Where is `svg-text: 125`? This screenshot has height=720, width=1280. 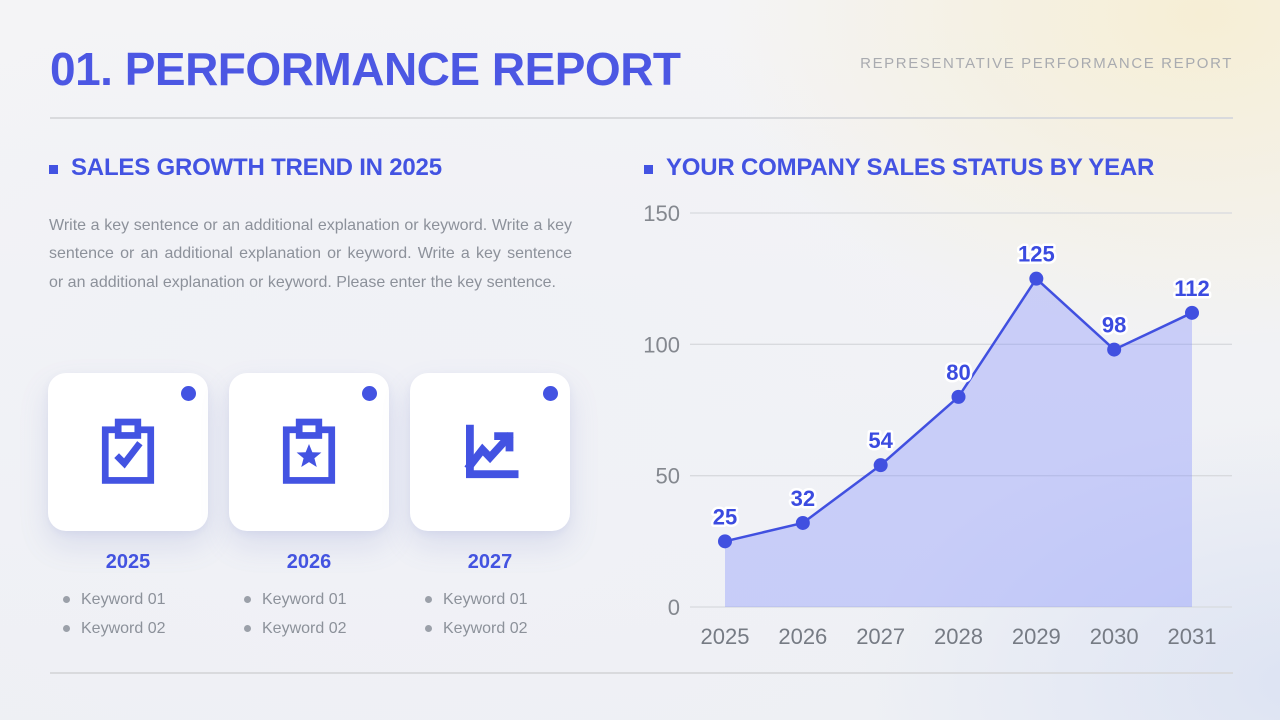 svg-text: 125 is located at coordinates (1036, 254).